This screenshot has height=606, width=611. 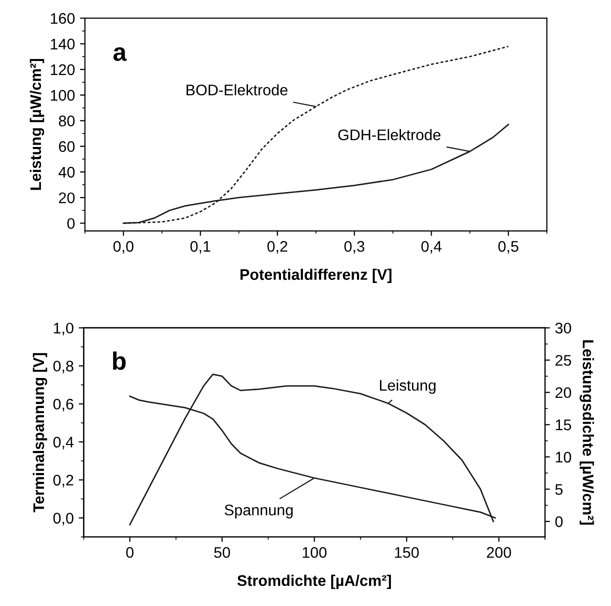 What do you see at coordinates (119, 361) in the screenshot?
I see `annotation: b` at bounding box center [119, 361].